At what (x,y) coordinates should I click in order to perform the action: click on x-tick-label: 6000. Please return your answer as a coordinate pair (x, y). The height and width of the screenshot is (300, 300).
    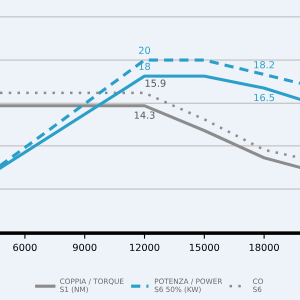
    Looking at the image, I should click on (25, 248).